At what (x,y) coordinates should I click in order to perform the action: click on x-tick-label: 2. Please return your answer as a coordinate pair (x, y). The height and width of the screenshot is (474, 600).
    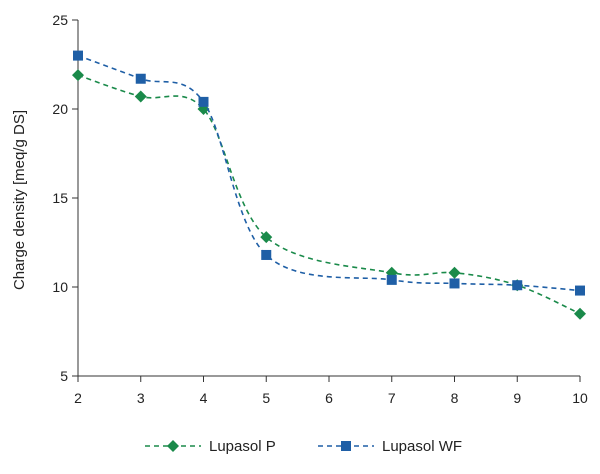
    Looking at the image, I should click on (78, 398).